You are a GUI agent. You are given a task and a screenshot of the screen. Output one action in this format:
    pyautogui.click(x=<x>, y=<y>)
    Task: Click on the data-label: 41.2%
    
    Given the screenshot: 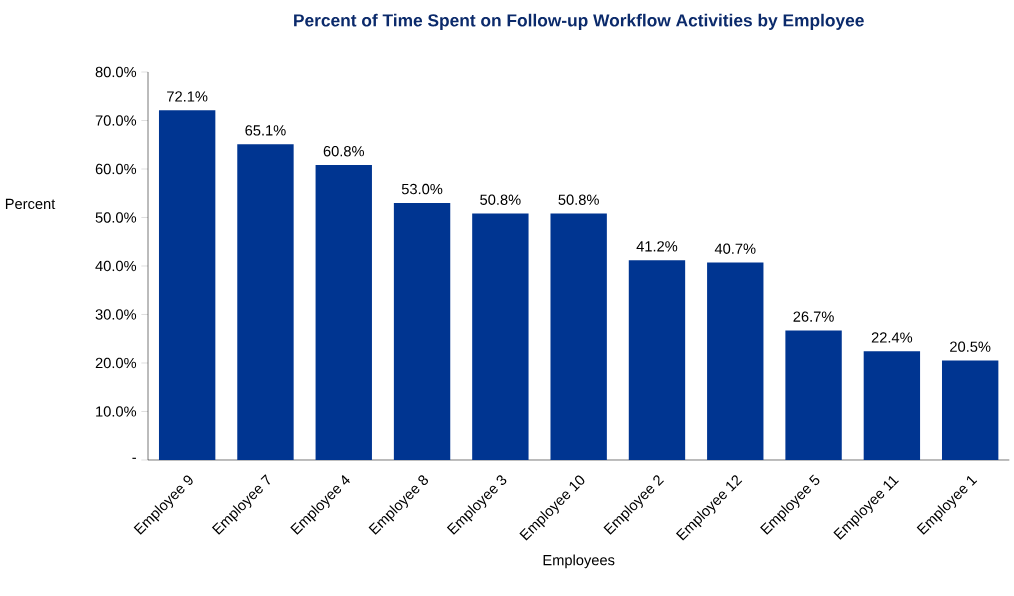 What is the action you would take?
    pyautogui.click(x=657, y=246)
    